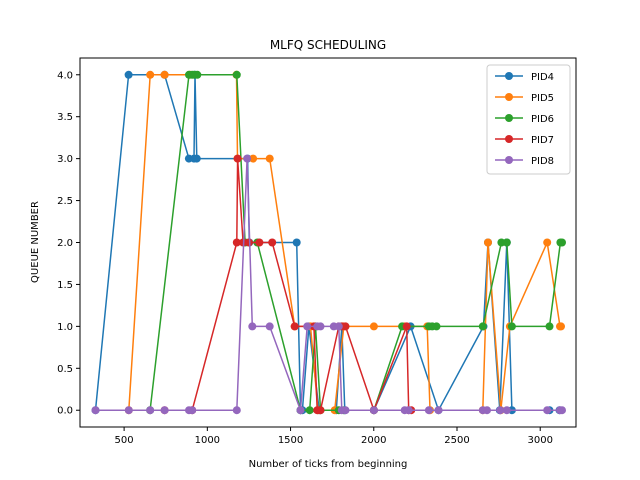  I want to click on legend-label-pid8: PID8, so click(542, 161).